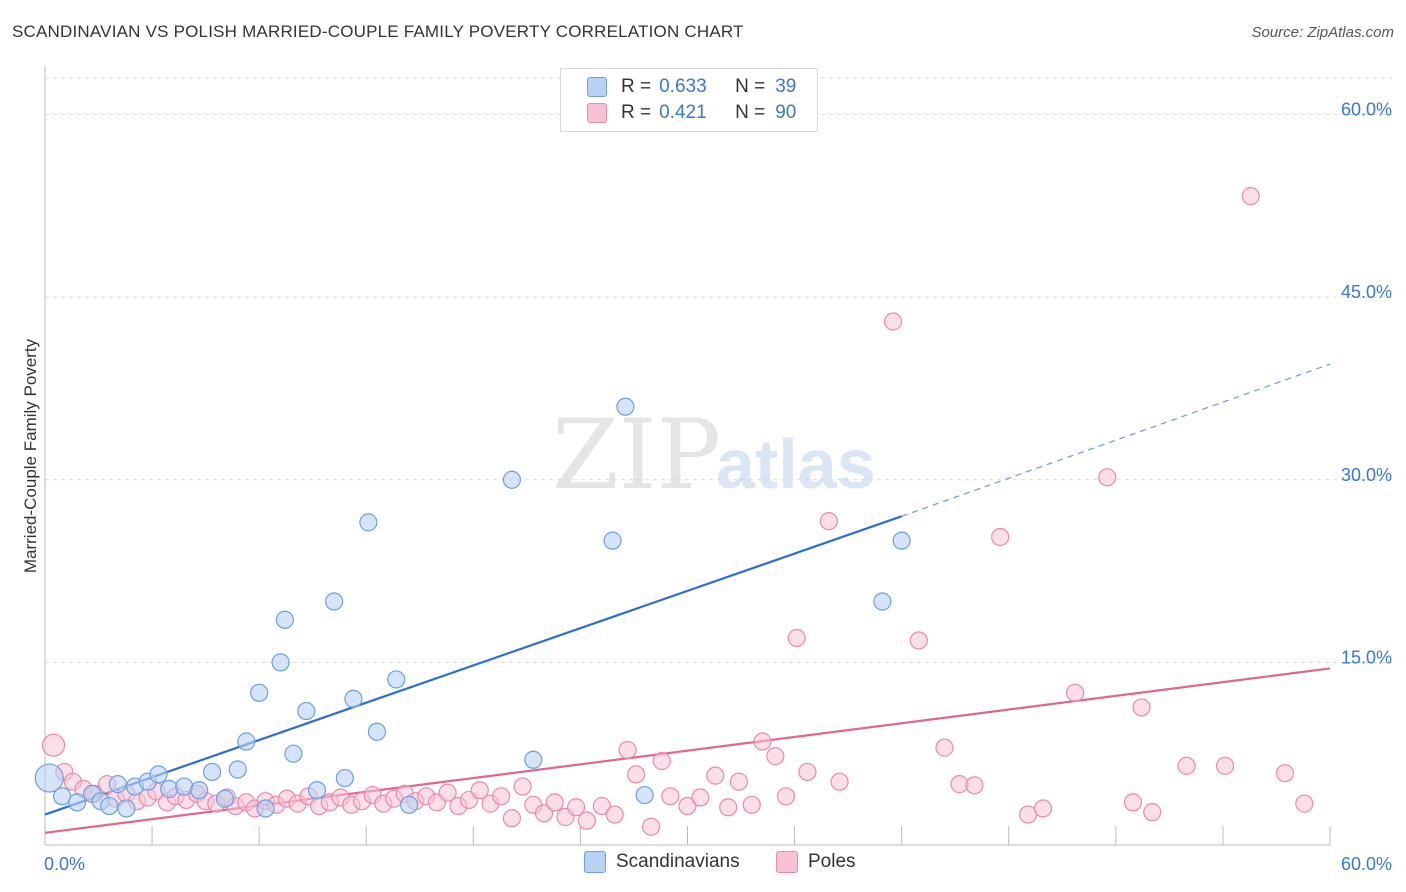 The image size is (1406, 892). I want to click on legend-row-scandinavians: R = 0.633 N = 39, so click(691, 87).